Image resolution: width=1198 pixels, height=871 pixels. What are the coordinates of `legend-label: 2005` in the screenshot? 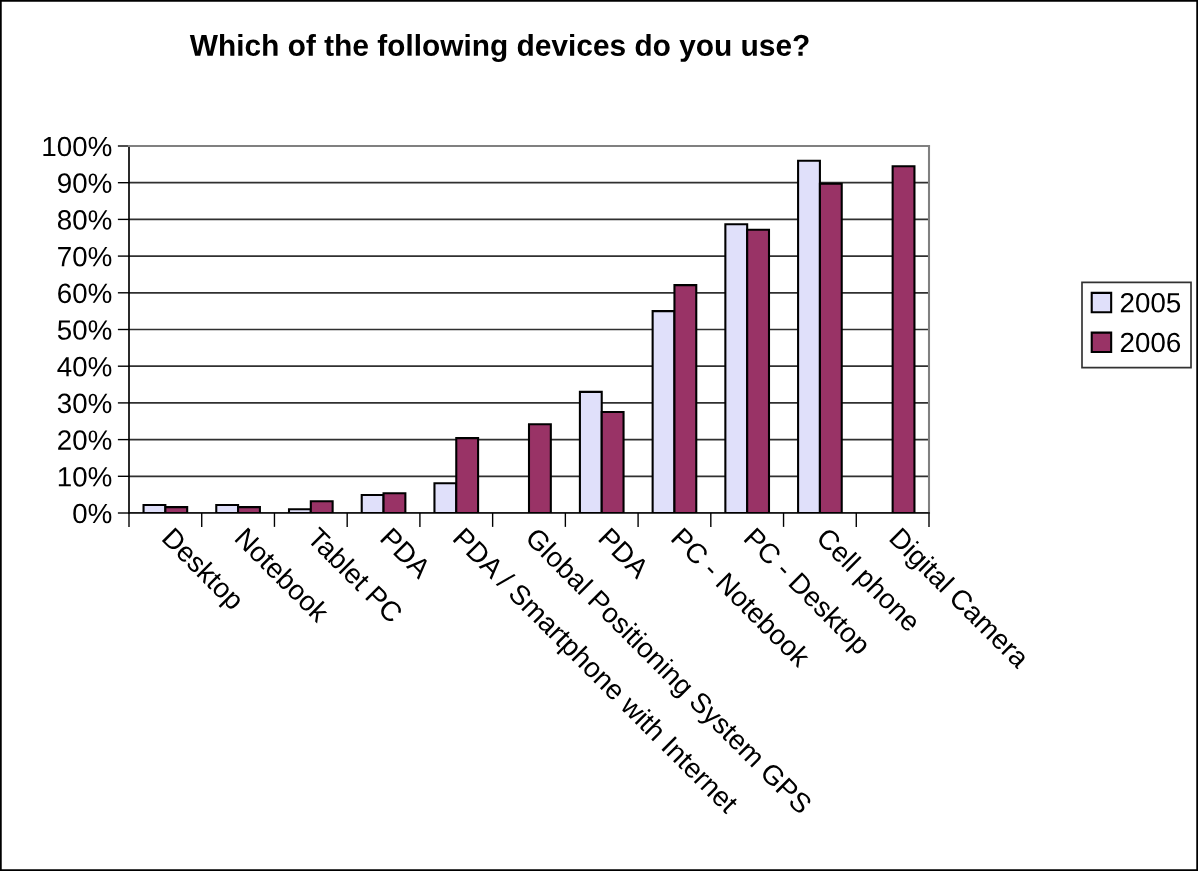 It's located at (1150, 302).